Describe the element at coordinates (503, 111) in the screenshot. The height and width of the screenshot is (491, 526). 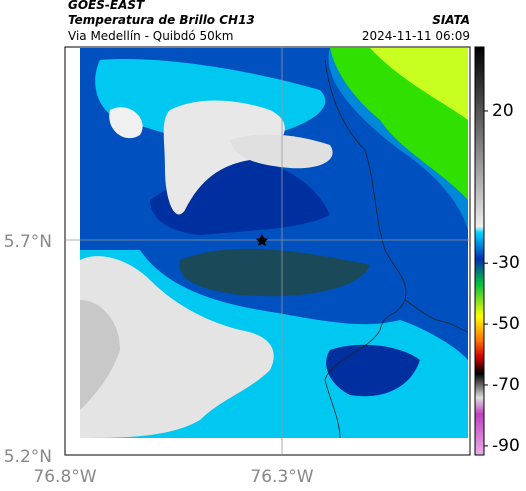
I see `colorbar-tick-label: 20` at that location.